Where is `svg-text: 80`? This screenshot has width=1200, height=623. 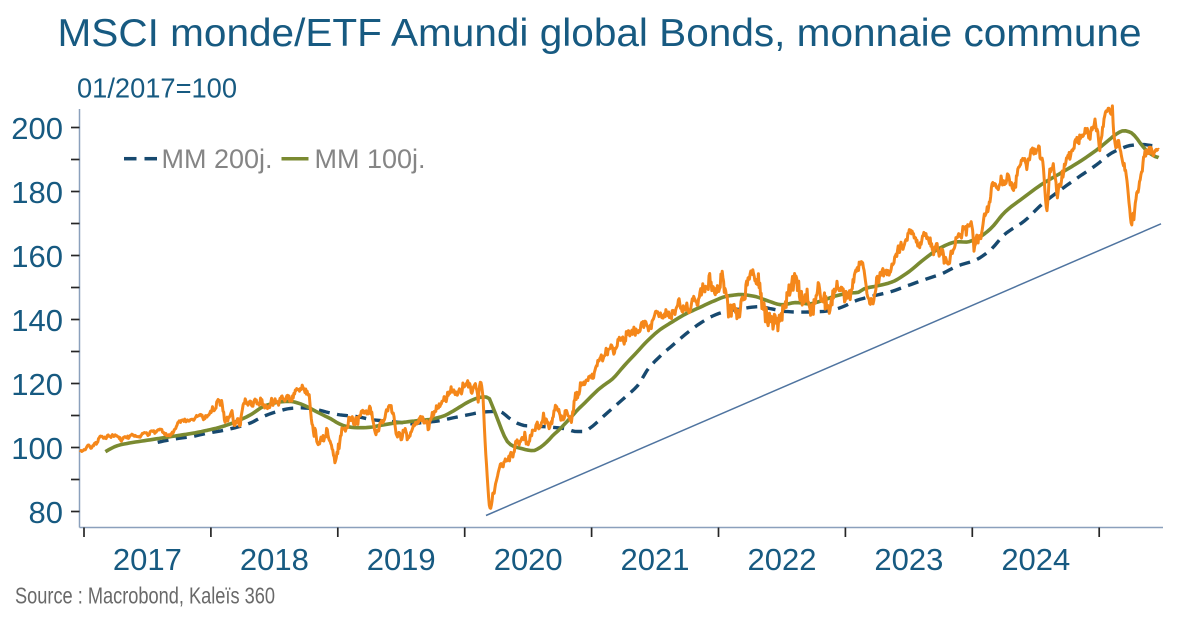 svg-text: 80 is located at coordinates (46, 512).